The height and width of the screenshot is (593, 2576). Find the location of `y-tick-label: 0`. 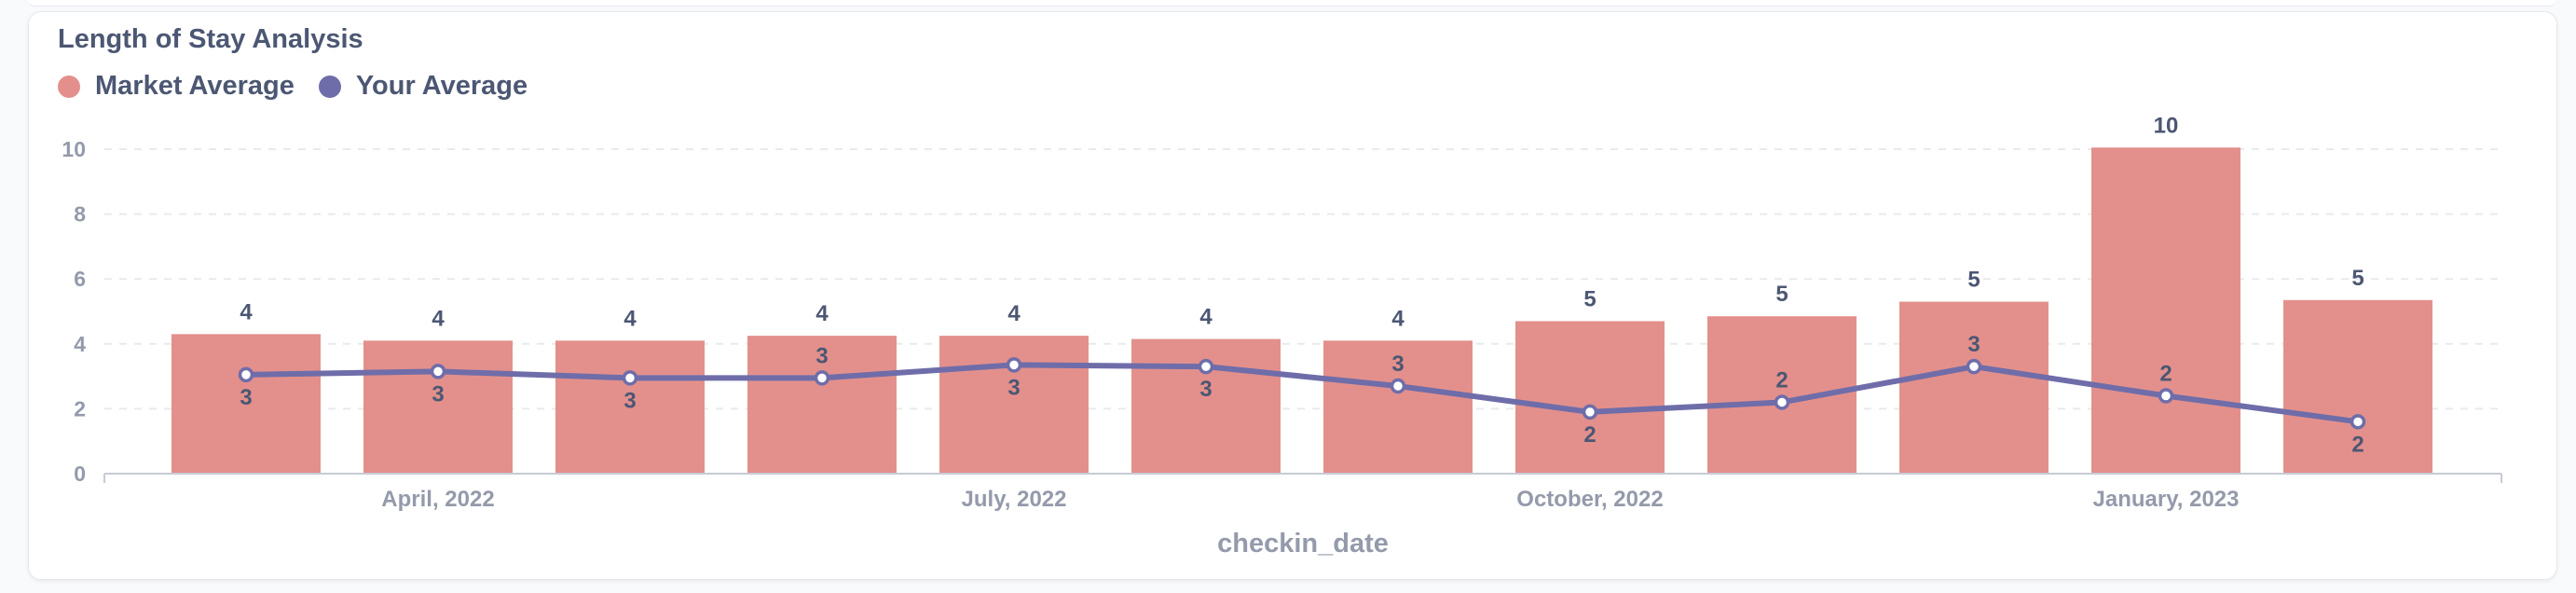

y-tick-label: 0 is located at coordinates (80, 474).